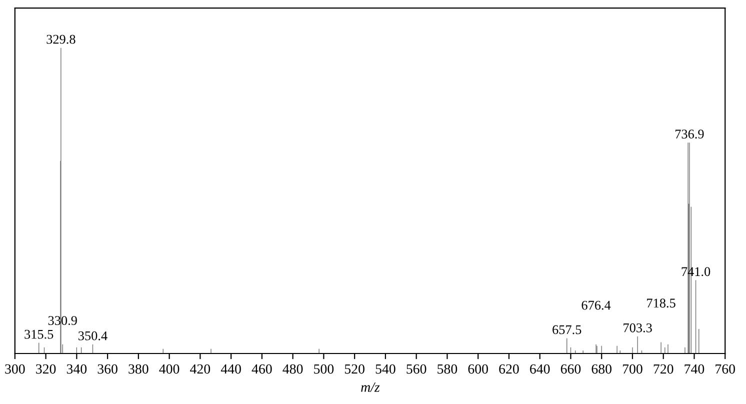 This screenshot has height=404, width=746. What do you see at coordinates (230, 369) in the screenshot?
I see `x-tick-label: 440` at bounding box center [230, 369].